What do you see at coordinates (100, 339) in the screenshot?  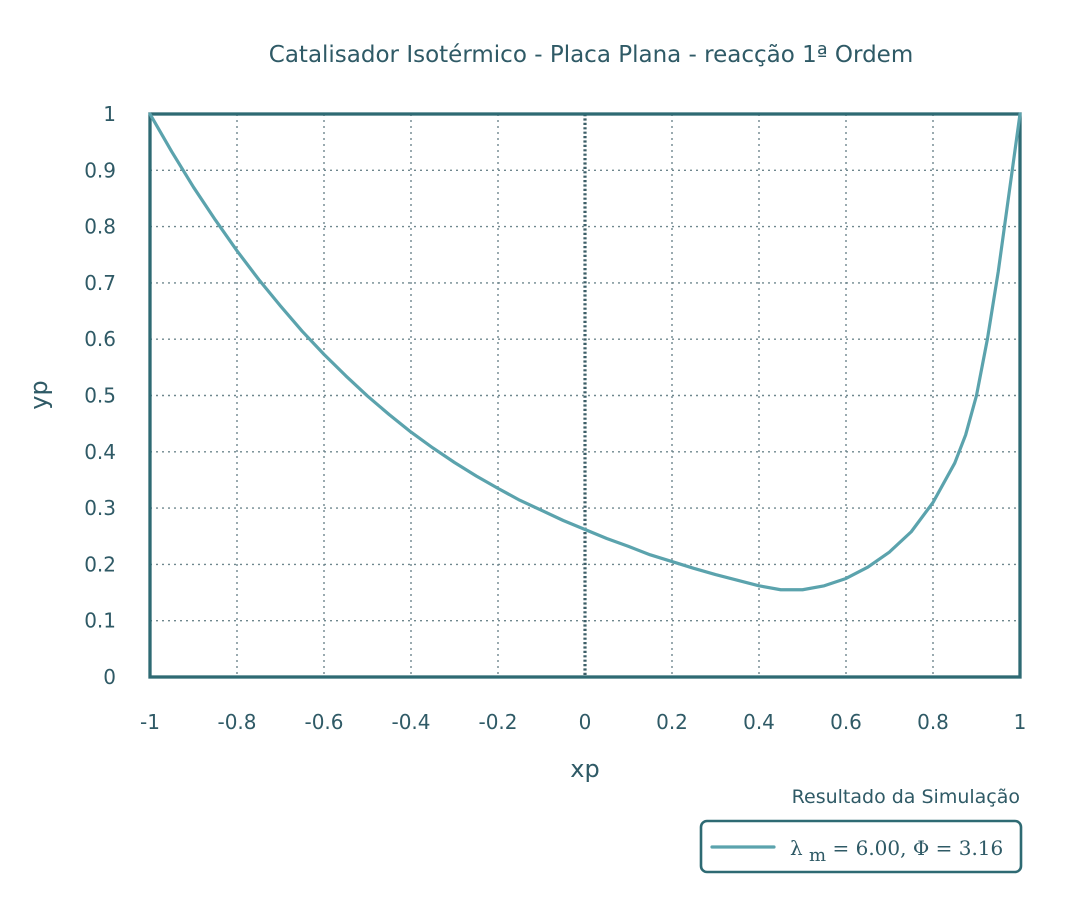 I see `y-tick-label: 0.6` at bounding box center [100, 339].